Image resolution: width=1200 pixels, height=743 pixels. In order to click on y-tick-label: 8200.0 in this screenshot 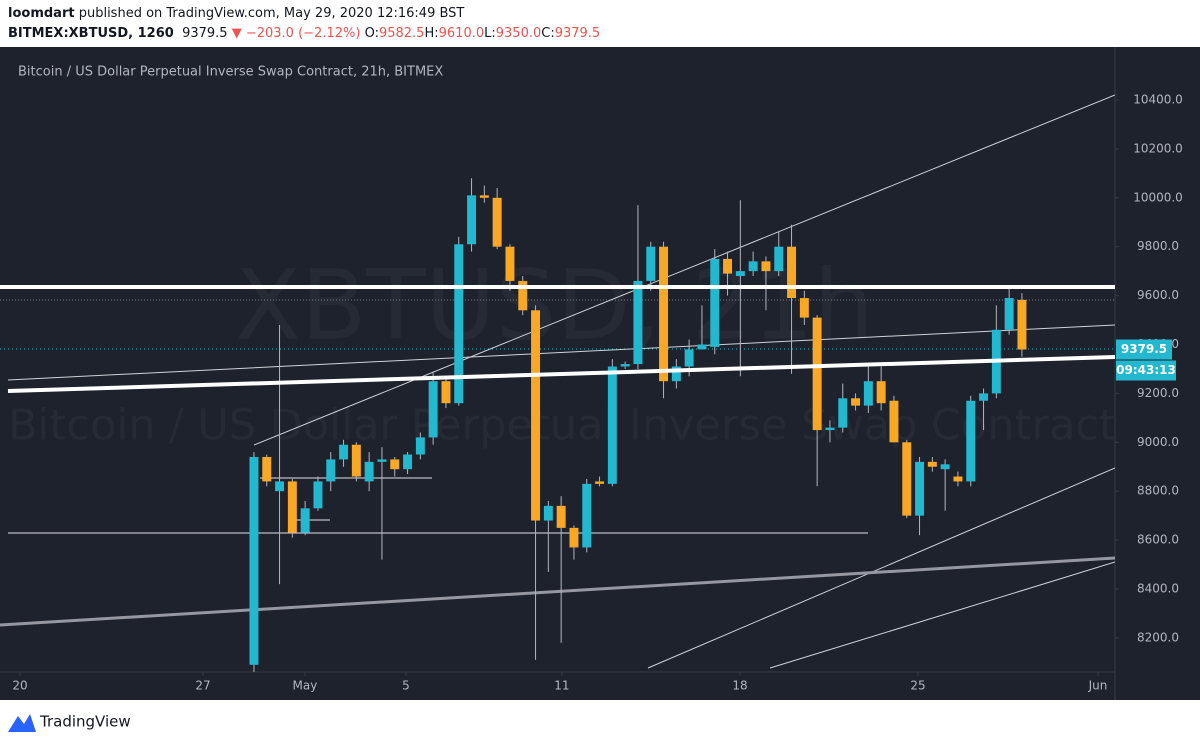, I will do `click(1158, 637)`.